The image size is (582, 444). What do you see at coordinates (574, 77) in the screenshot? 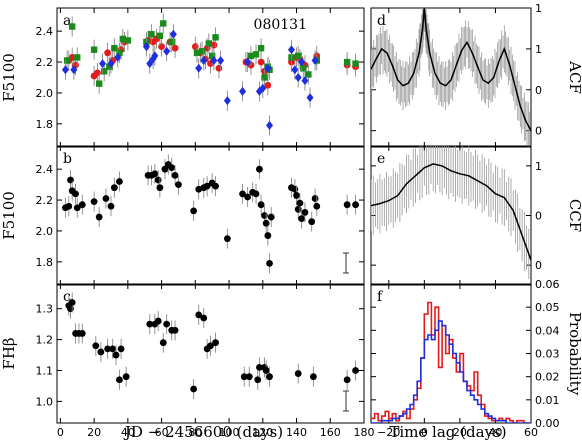
I see `y-axis-label-d: ACF` at bounding box center [574, 77].